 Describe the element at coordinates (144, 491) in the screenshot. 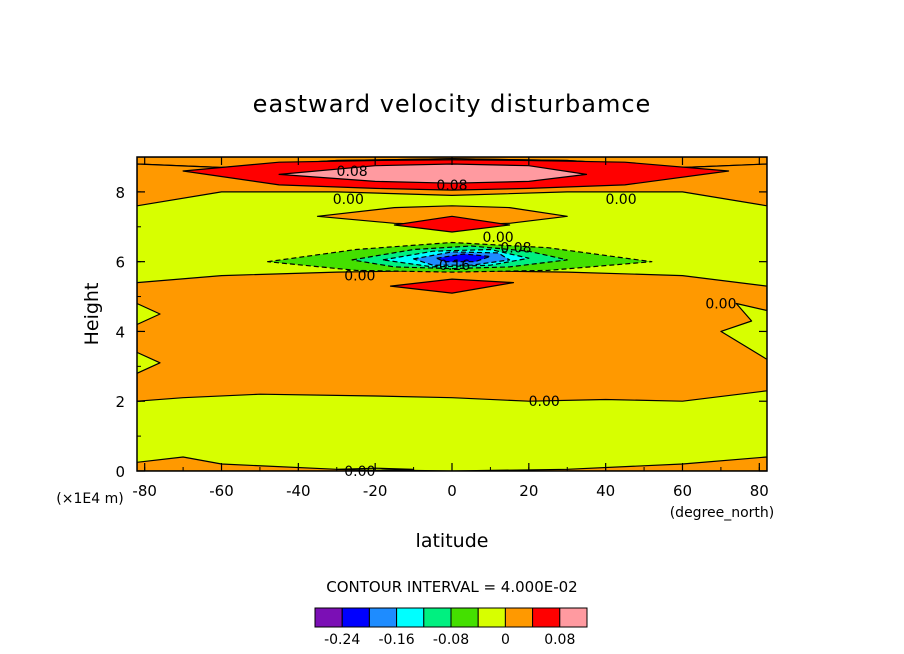

I see `x-tick-label-0: -80` at that location.